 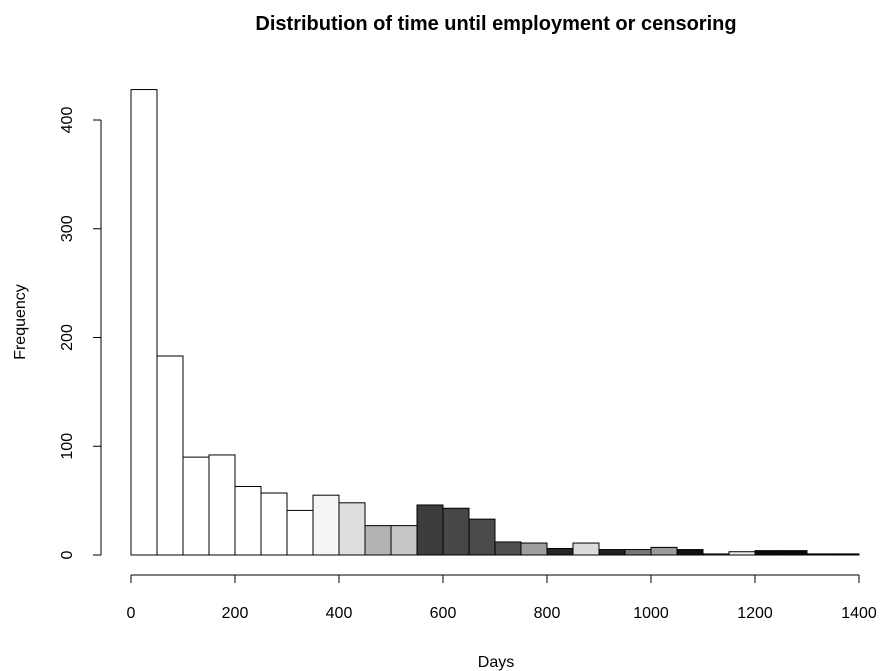 I want to click on x-tick-label: 0, so click(x=131, y=613).